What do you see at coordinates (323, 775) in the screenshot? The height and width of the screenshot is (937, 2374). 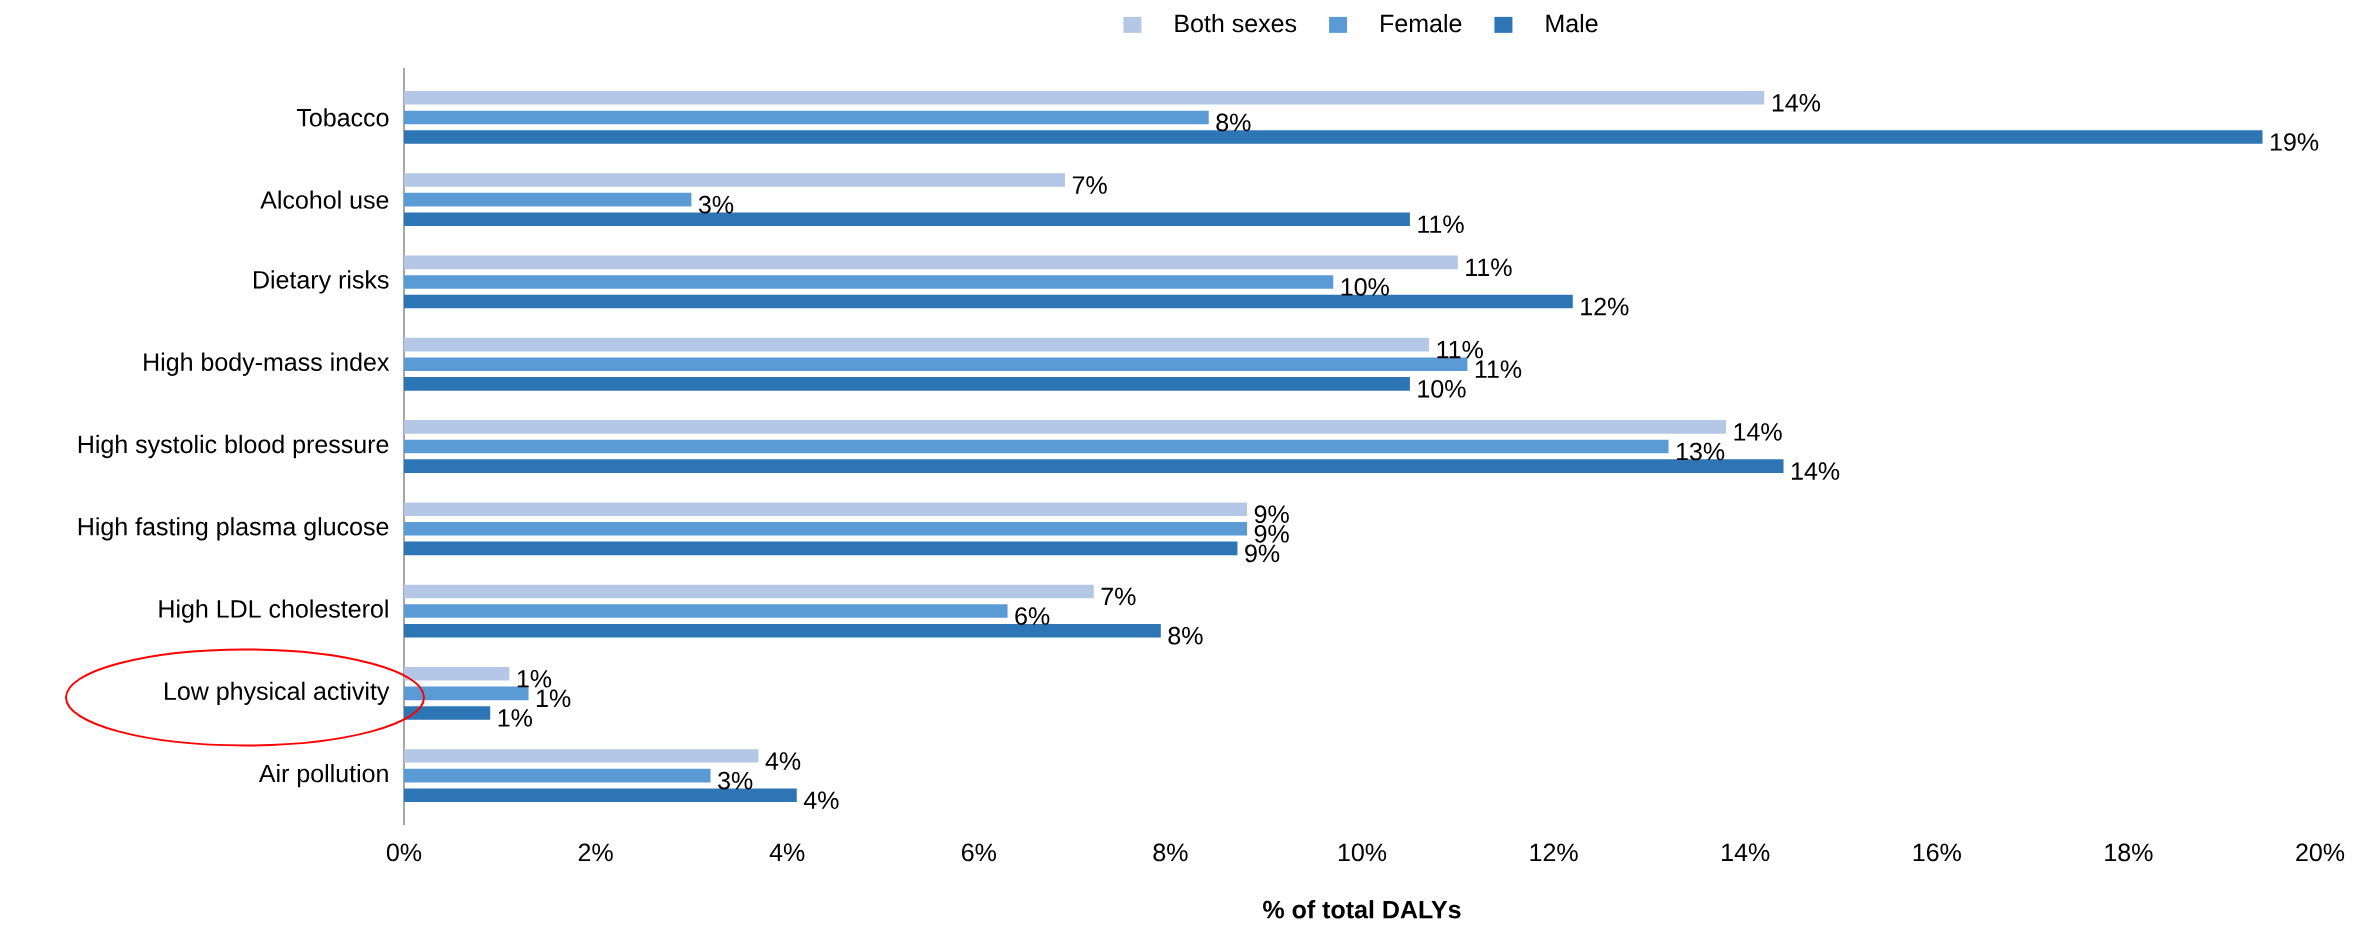 I see `y-tick-label: Air pollution` at bounding box center [323, 775].